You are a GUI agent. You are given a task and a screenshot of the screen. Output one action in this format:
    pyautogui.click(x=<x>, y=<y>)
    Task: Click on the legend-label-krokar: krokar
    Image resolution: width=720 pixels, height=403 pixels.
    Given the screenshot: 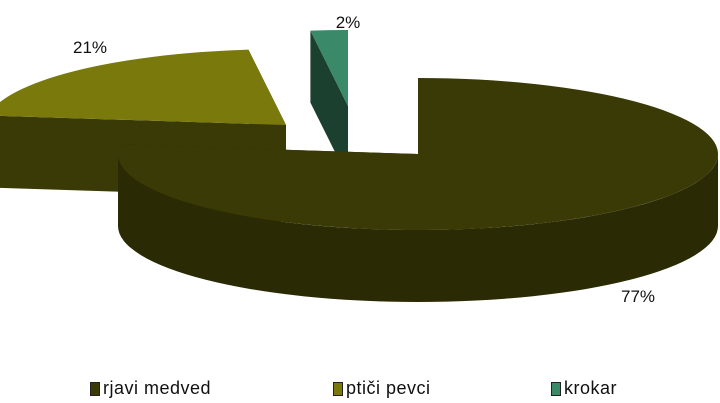 What is the action you would take?
    pyautogui.click(x=591, y=388)
    